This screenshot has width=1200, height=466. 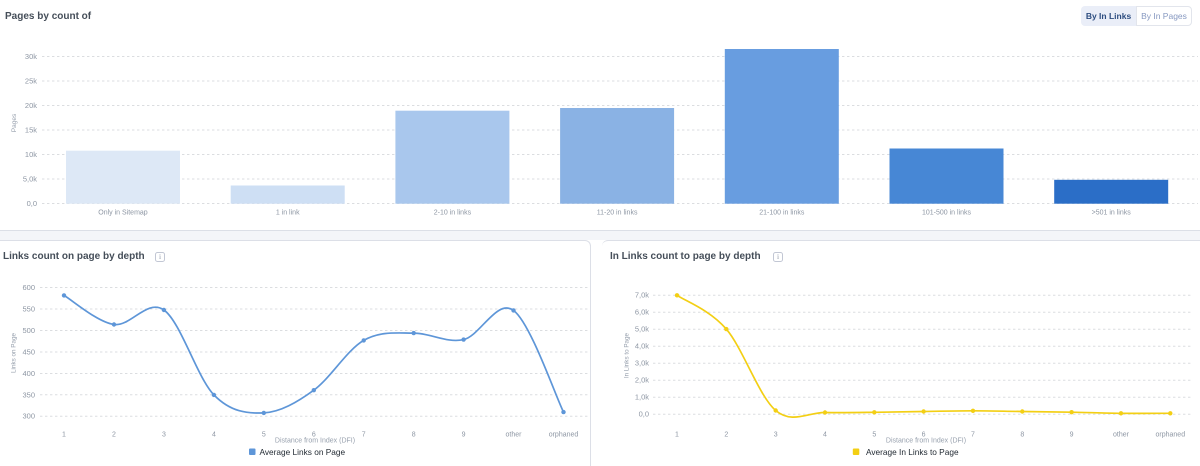 I want to click on svg-text: 6,0k, so click(x=642, y=312).